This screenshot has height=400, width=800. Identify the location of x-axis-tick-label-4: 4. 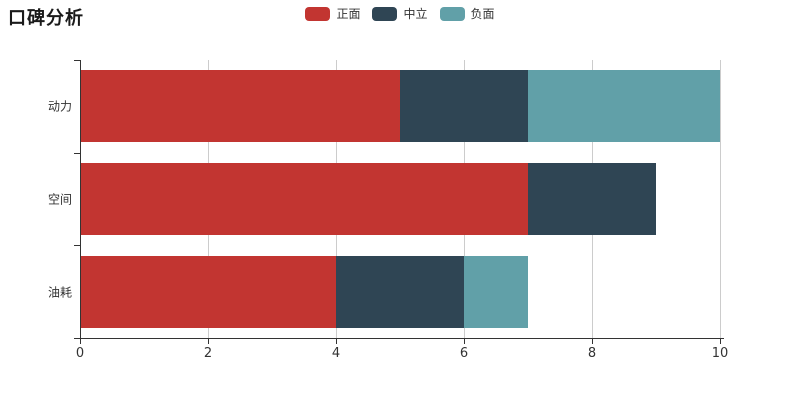
(336, 353).